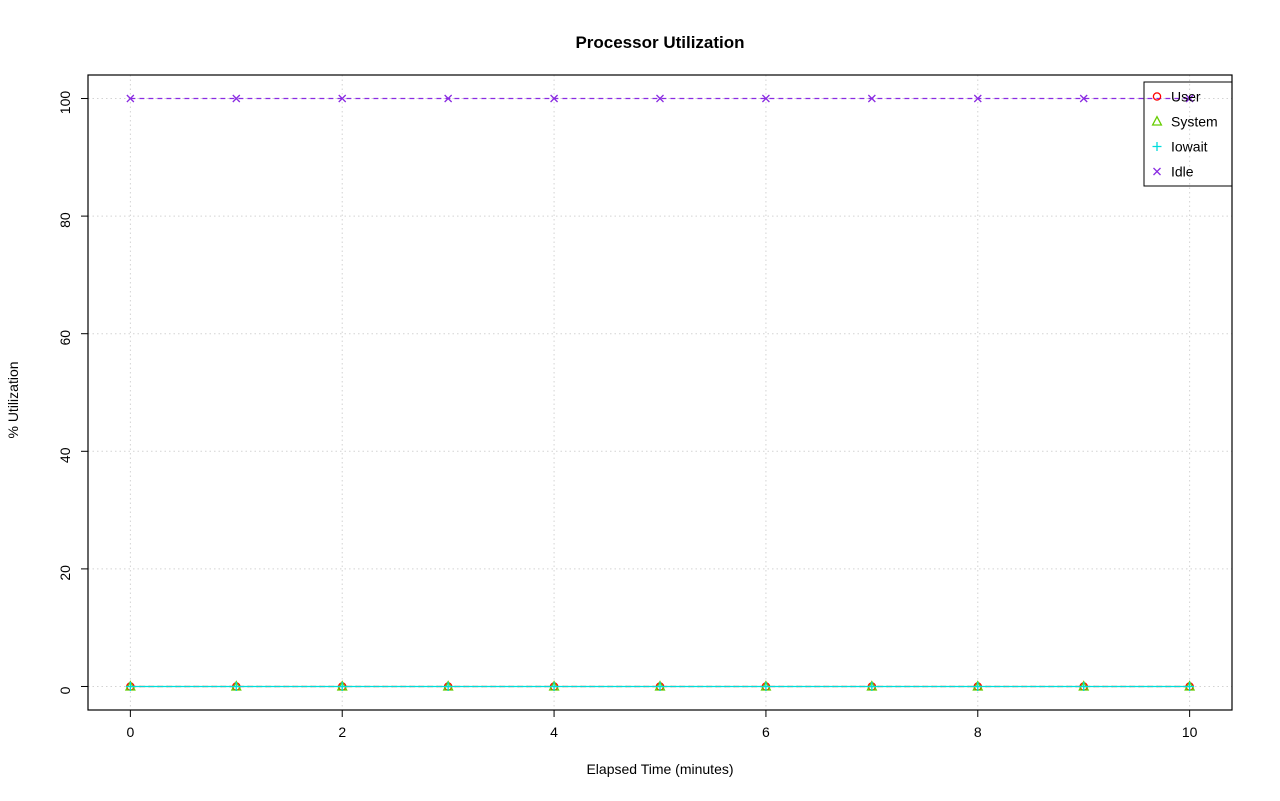 This screenshot has height=801, width=1280. I want to click on legend-item-user: User, so click(1176, 97).